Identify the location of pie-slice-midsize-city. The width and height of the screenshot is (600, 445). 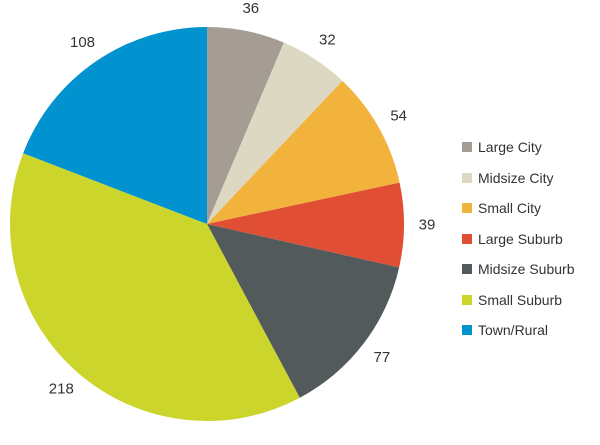
(275, 133).